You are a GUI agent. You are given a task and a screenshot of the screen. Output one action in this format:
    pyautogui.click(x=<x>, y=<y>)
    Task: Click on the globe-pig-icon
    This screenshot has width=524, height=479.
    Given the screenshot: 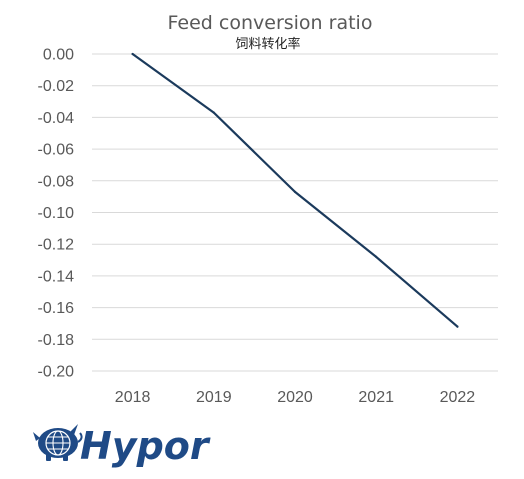 What is the action you would take?
    pyautogui.click(x=58, y=442)
    